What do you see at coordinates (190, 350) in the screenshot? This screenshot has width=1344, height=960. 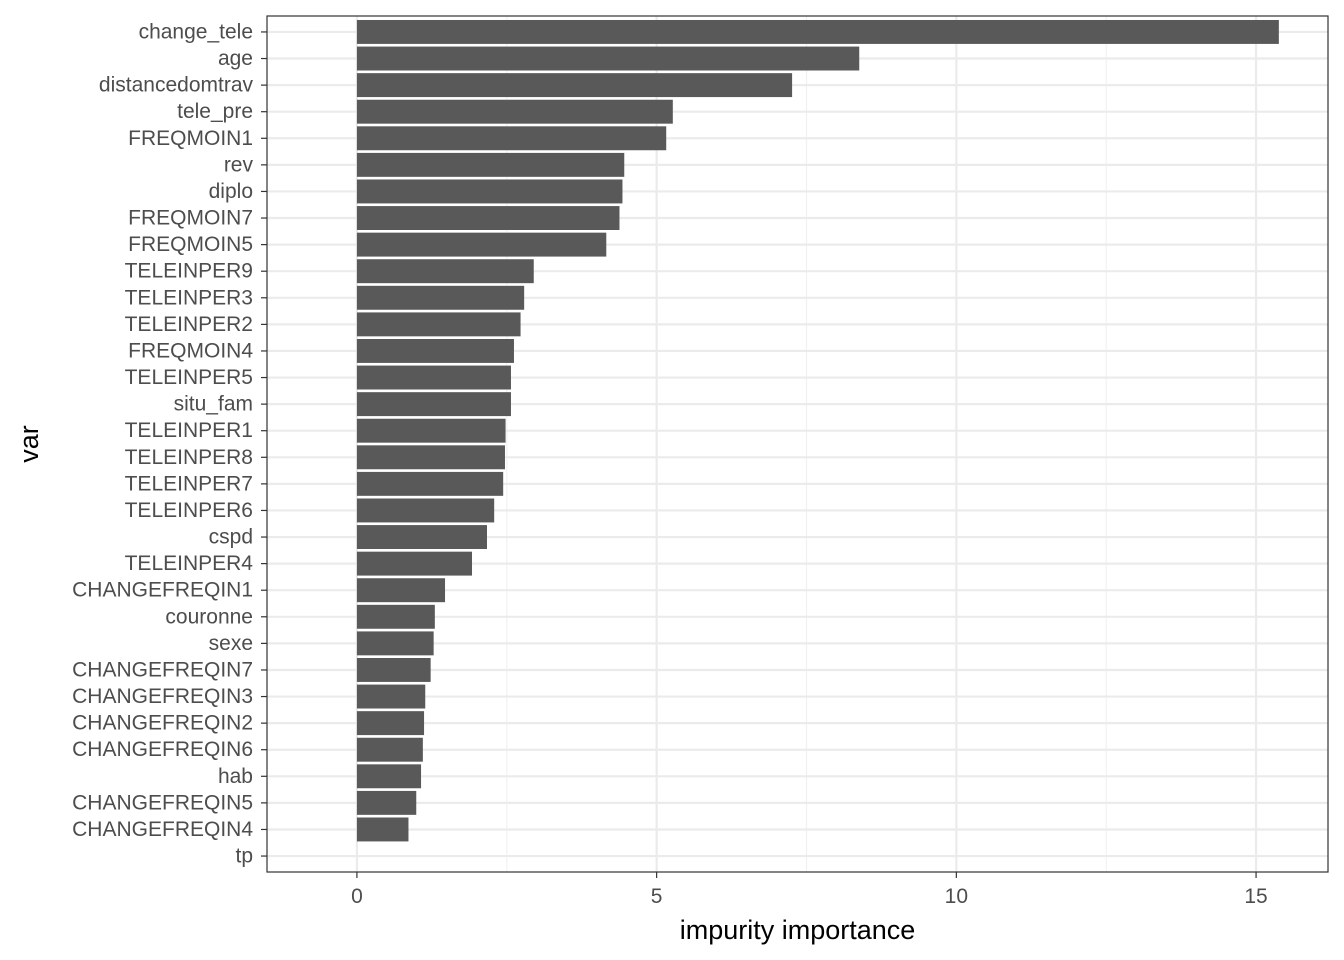 I see `y-tick-label: FREQMOIN4` at bounding box center [190, 350].